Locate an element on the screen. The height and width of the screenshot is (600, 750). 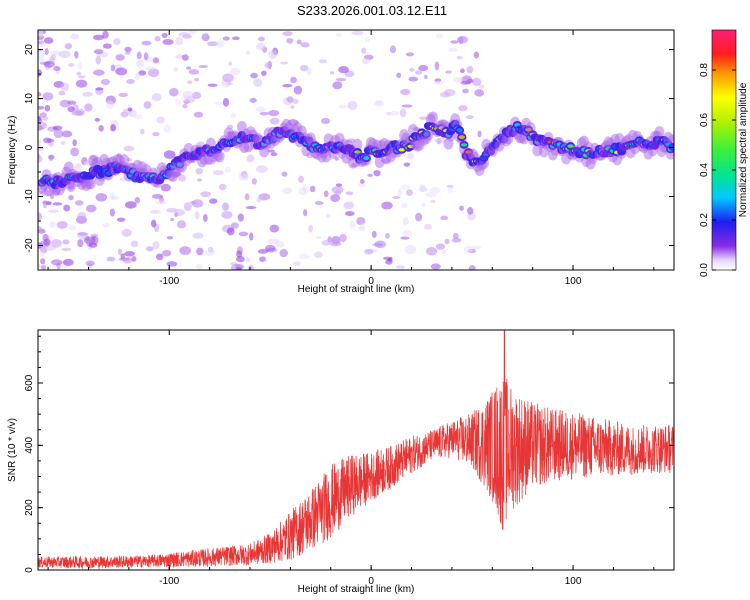
colorbar-gradient is located at coordinates (724, 150).